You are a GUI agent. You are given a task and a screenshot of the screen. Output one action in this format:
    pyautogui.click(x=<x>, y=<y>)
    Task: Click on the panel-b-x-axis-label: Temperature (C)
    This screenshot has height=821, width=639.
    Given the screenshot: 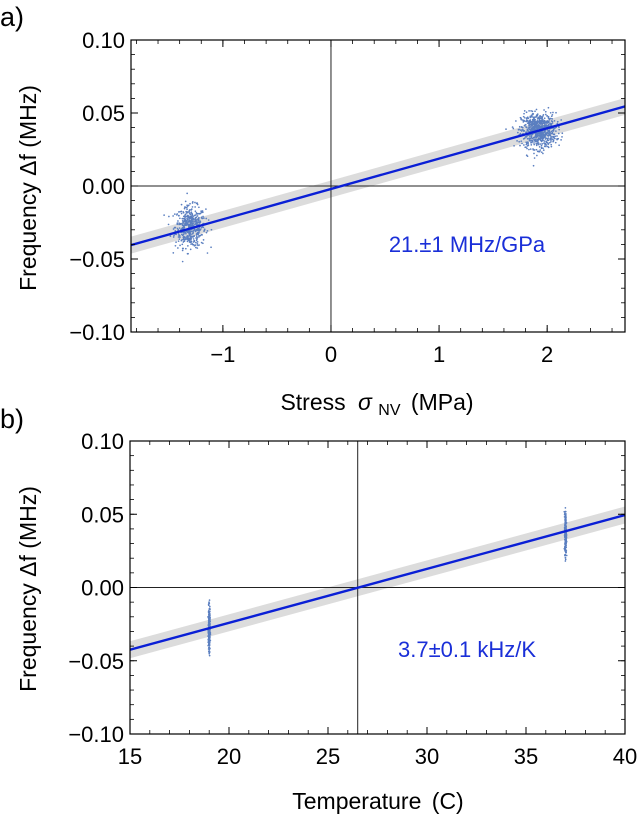 What is the action you would take?
    pyautogui.click(x=377, y=801)
    